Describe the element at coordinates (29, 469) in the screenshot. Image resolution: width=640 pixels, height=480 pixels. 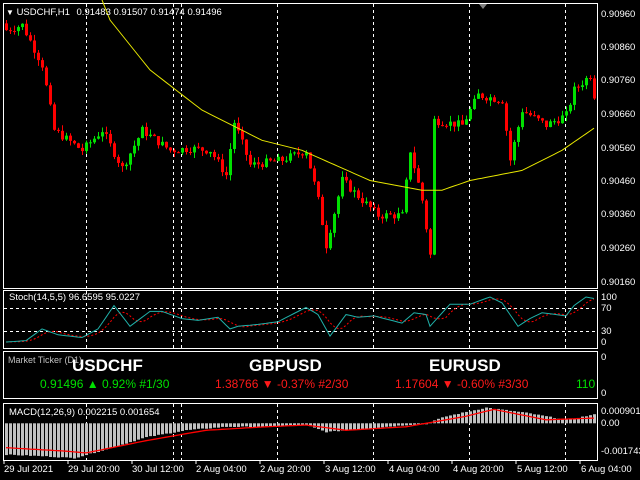
I see `time-axis-label: 29 Jul 2021` at that location.